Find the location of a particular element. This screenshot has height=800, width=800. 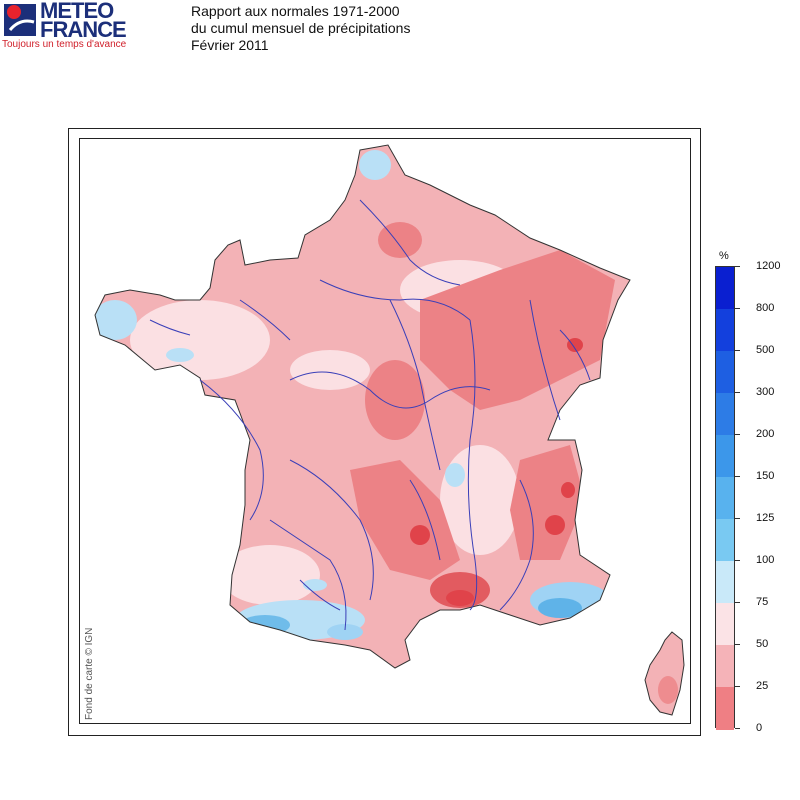

legend-label: 1200 is located at coordinates (768, 266).